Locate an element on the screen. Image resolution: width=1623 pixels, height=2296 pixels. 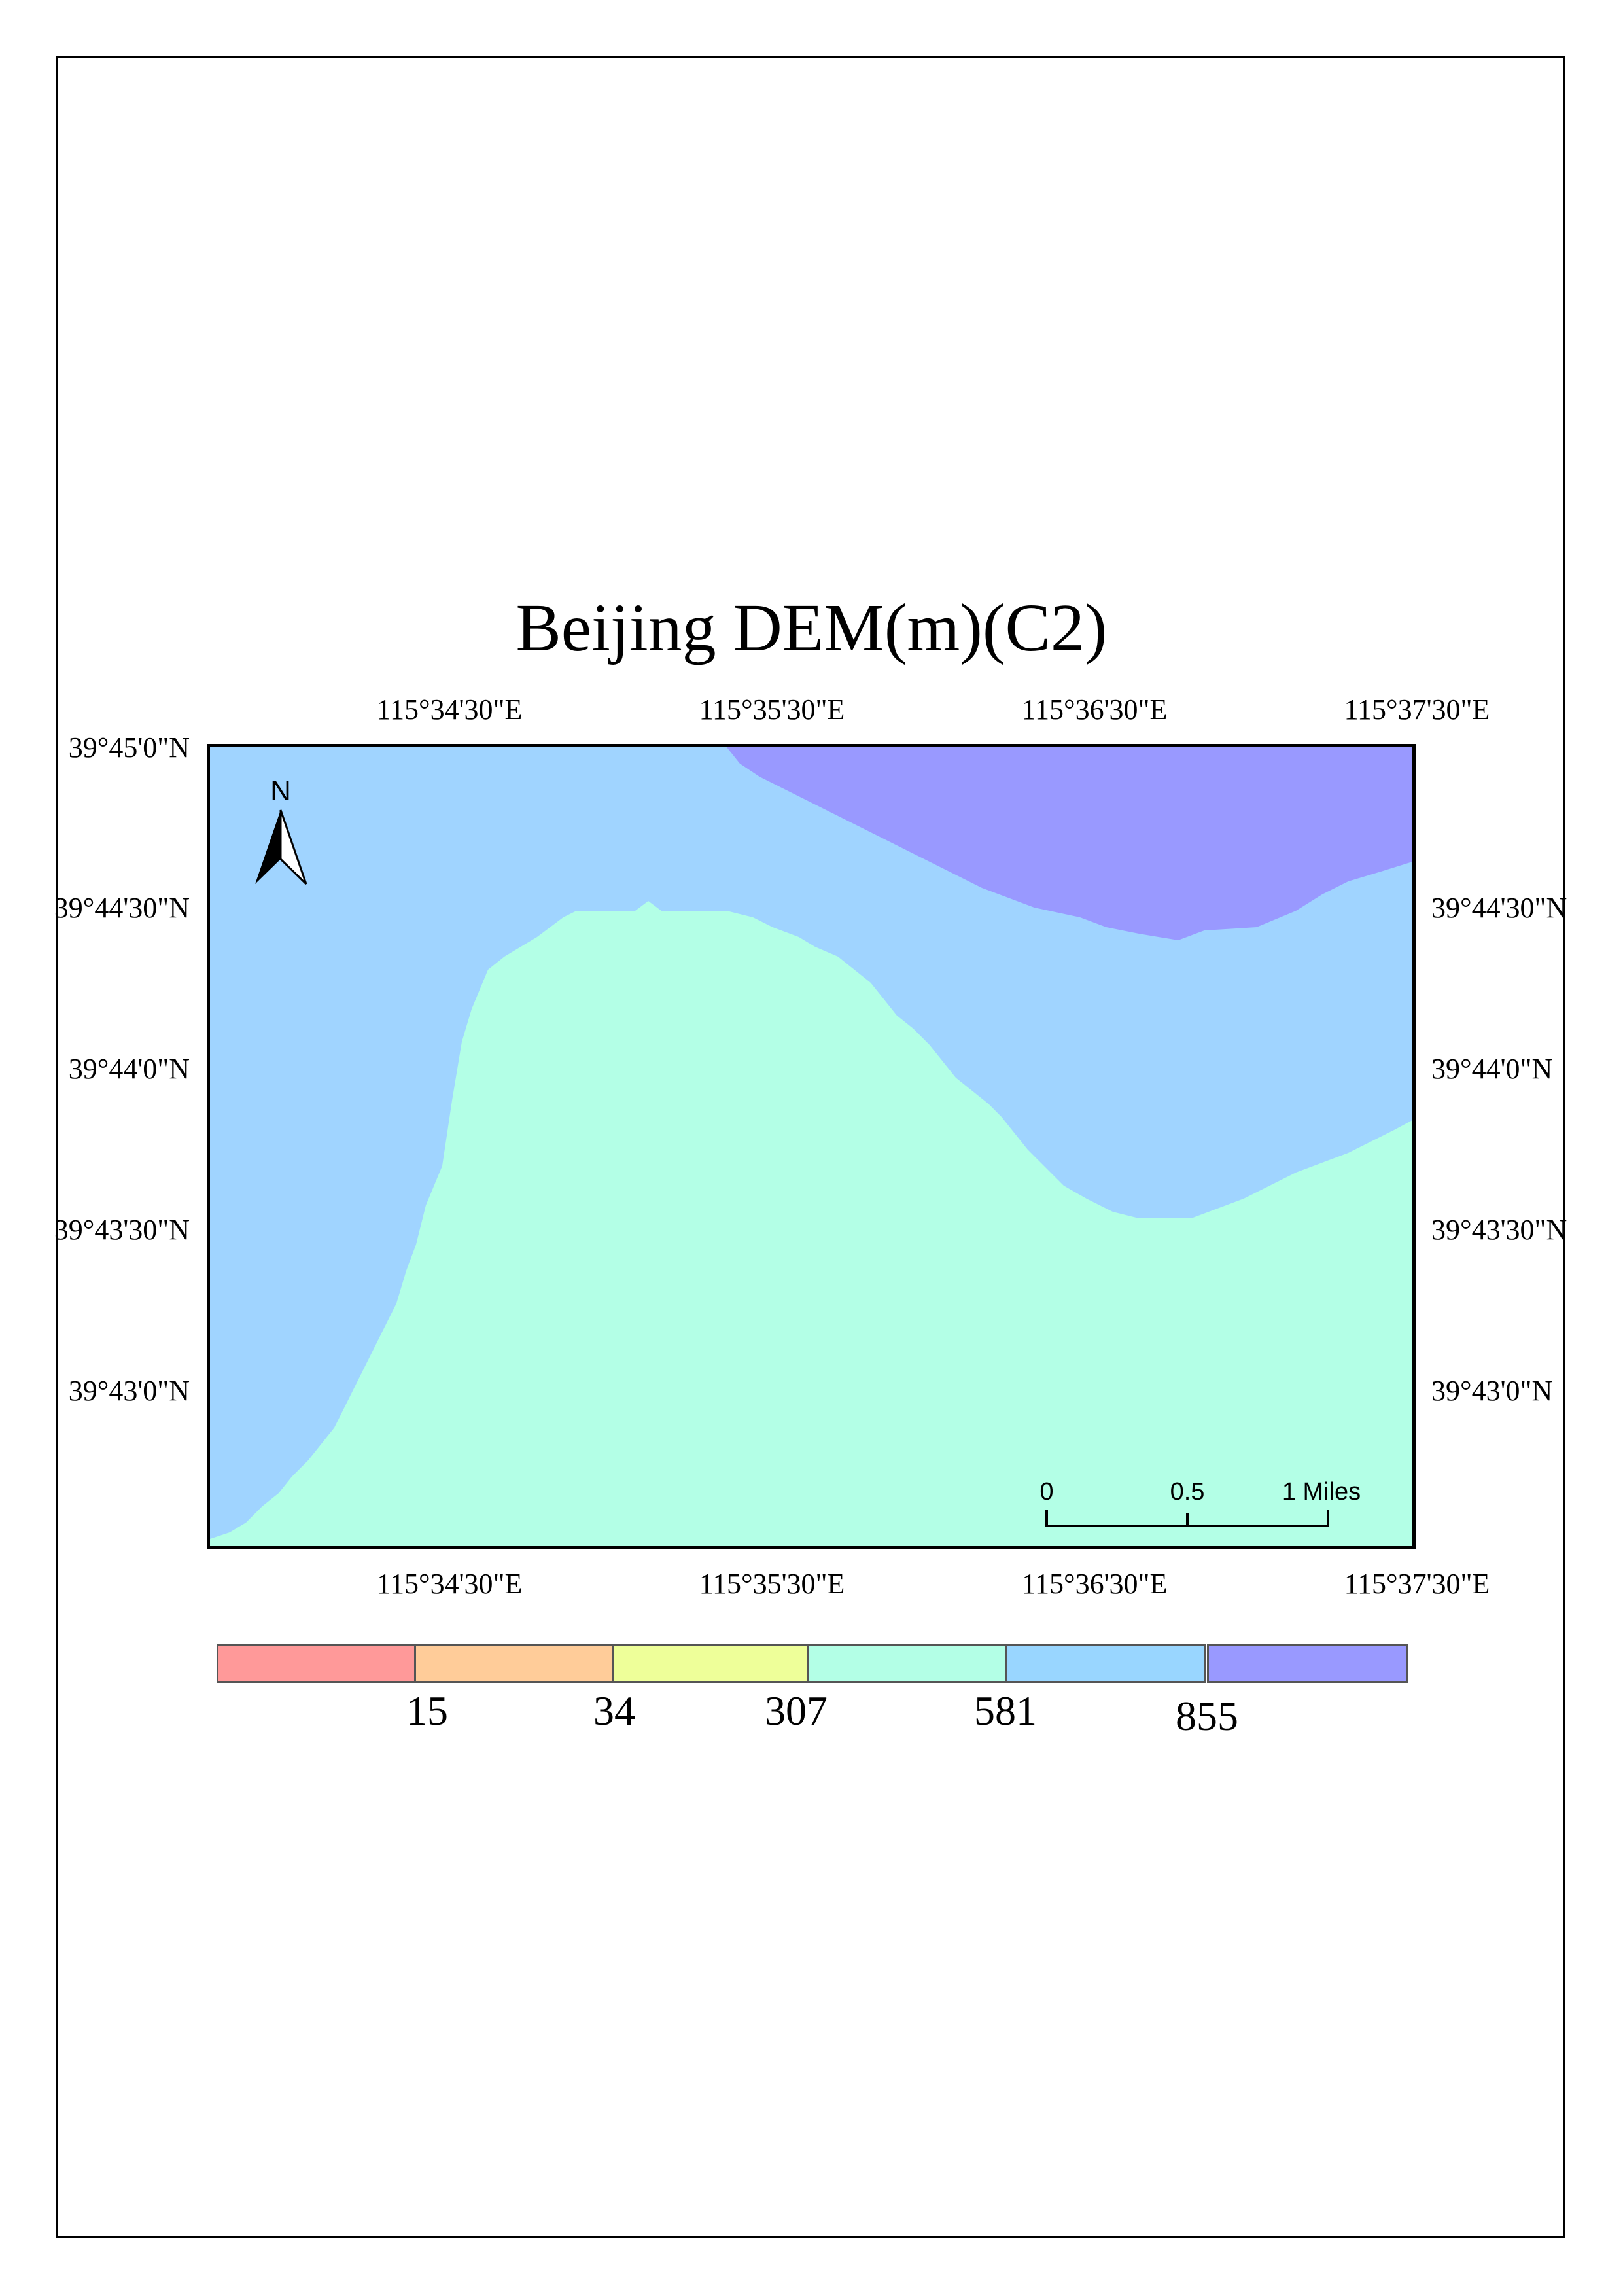
bottom-longitude-label: 115°37'30"E is located at coordinates (1417, 1584).